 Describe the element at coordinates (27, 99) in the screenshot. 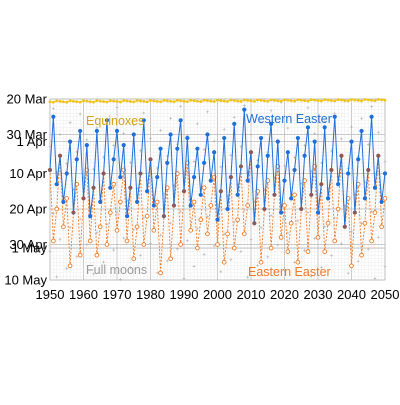

I see `y-tick-label: 20 Mar` at that location.